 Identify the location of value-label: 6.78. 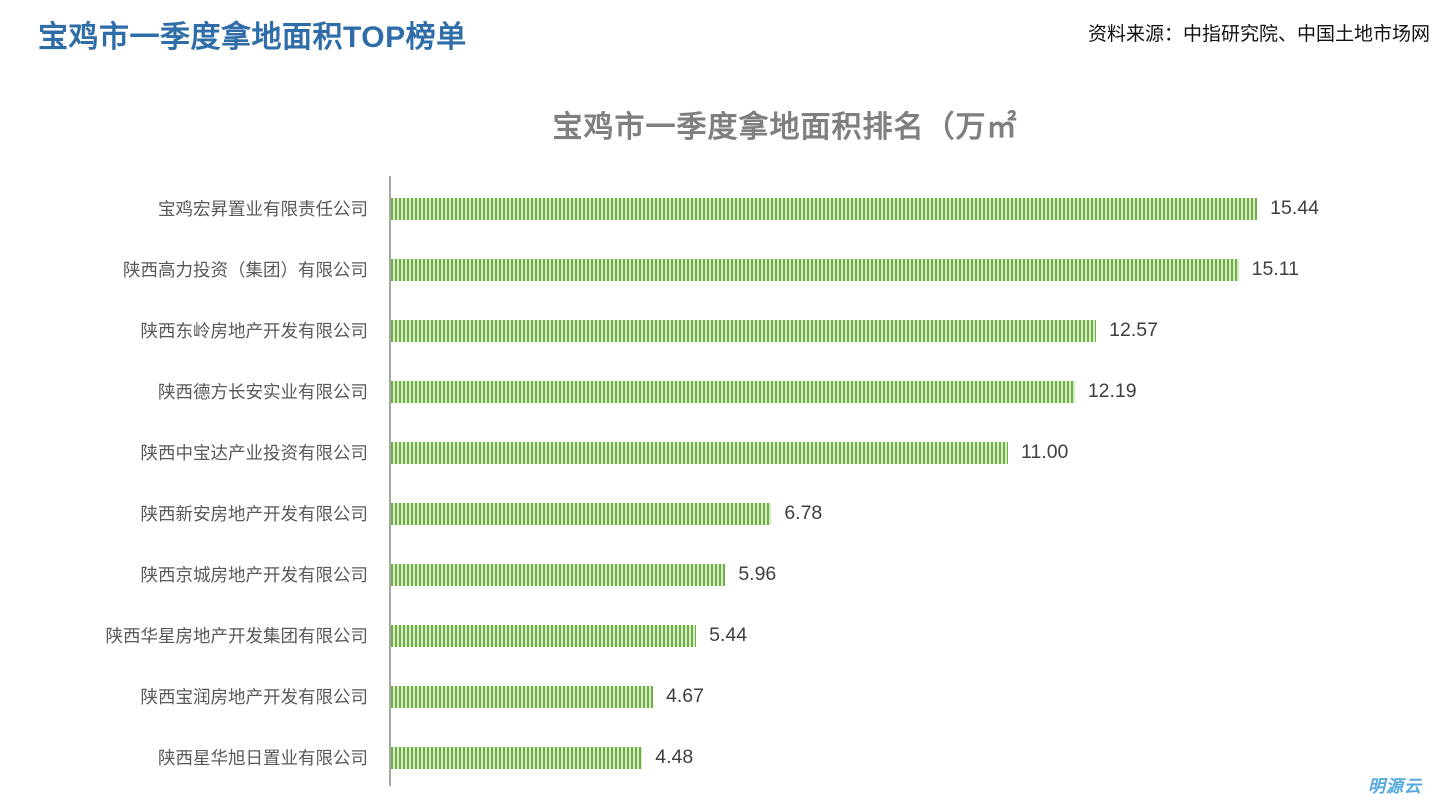
(803, 513).